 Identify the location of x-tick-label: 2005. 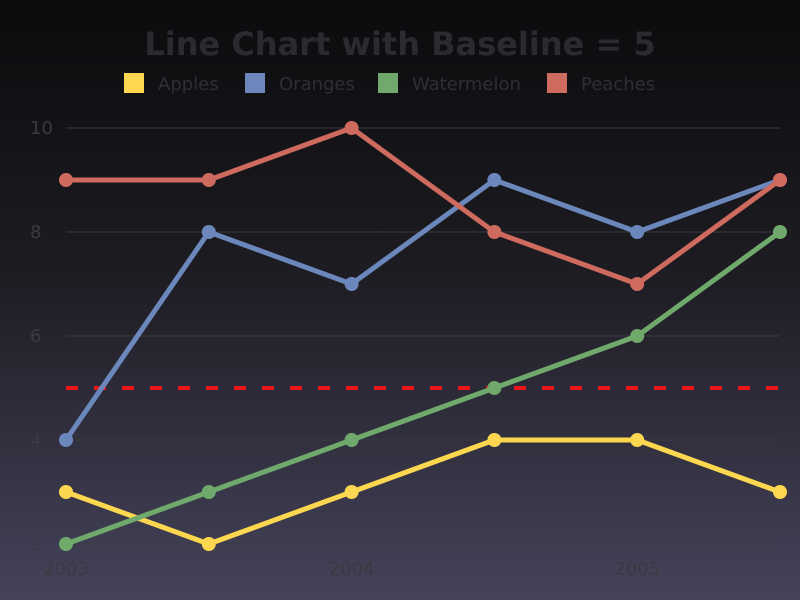
(637, 569).